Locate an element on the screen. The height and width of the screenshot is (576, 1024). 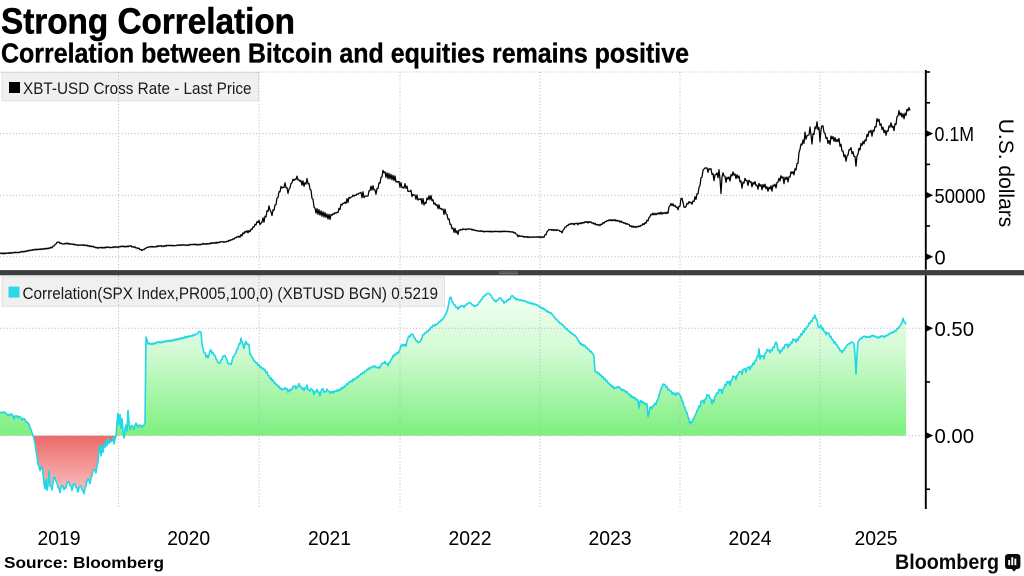
svg-text: Source: Bloomberg is located at coordinates (84, 563).